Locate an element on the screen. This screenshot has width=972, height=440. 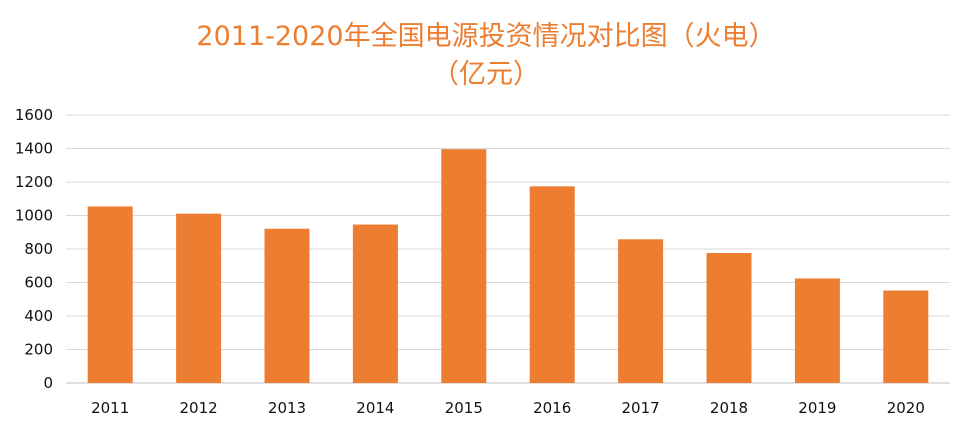
y-tick-label: 1600 is located at coordinates (34, 115).